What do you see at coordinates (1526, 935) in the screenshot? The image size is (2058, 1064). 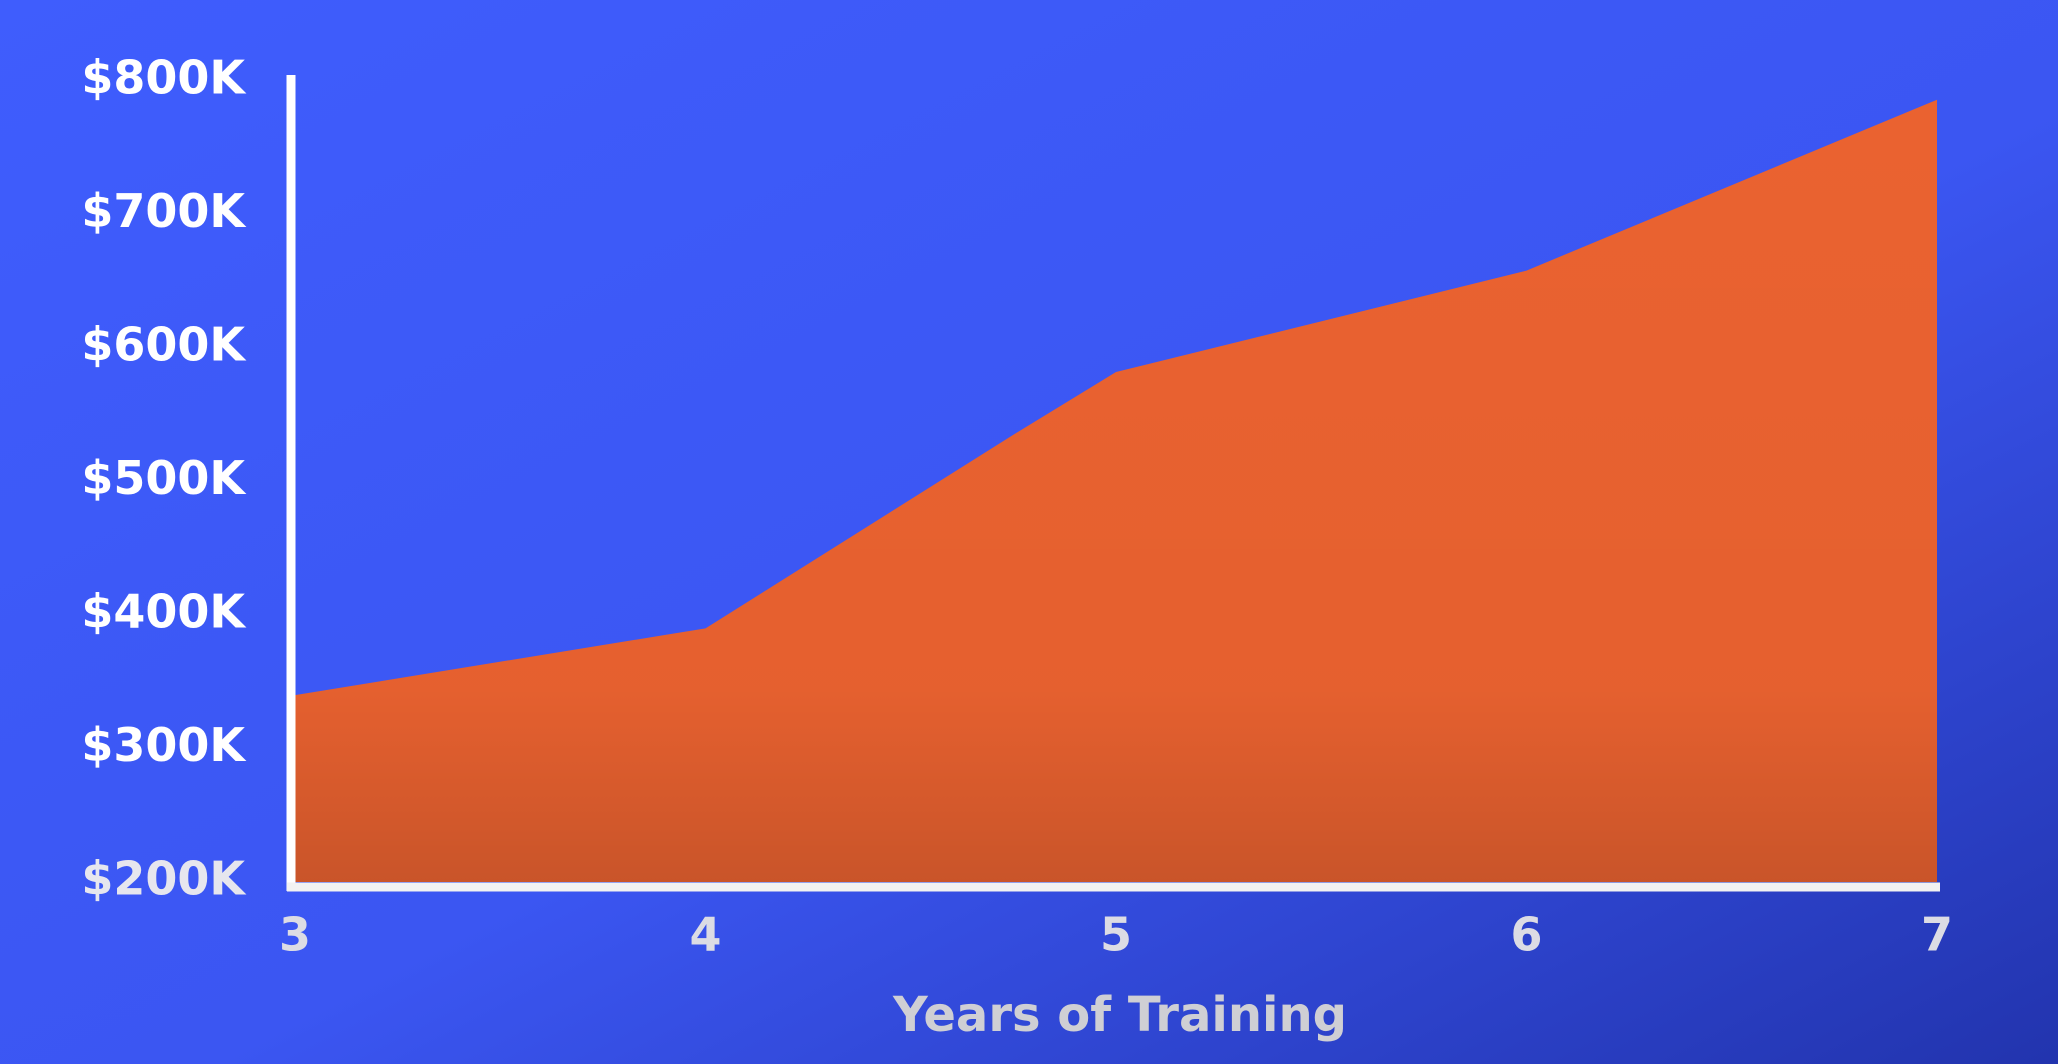 I see `x-tick-label: 6` at bounding box center [1526, 935].